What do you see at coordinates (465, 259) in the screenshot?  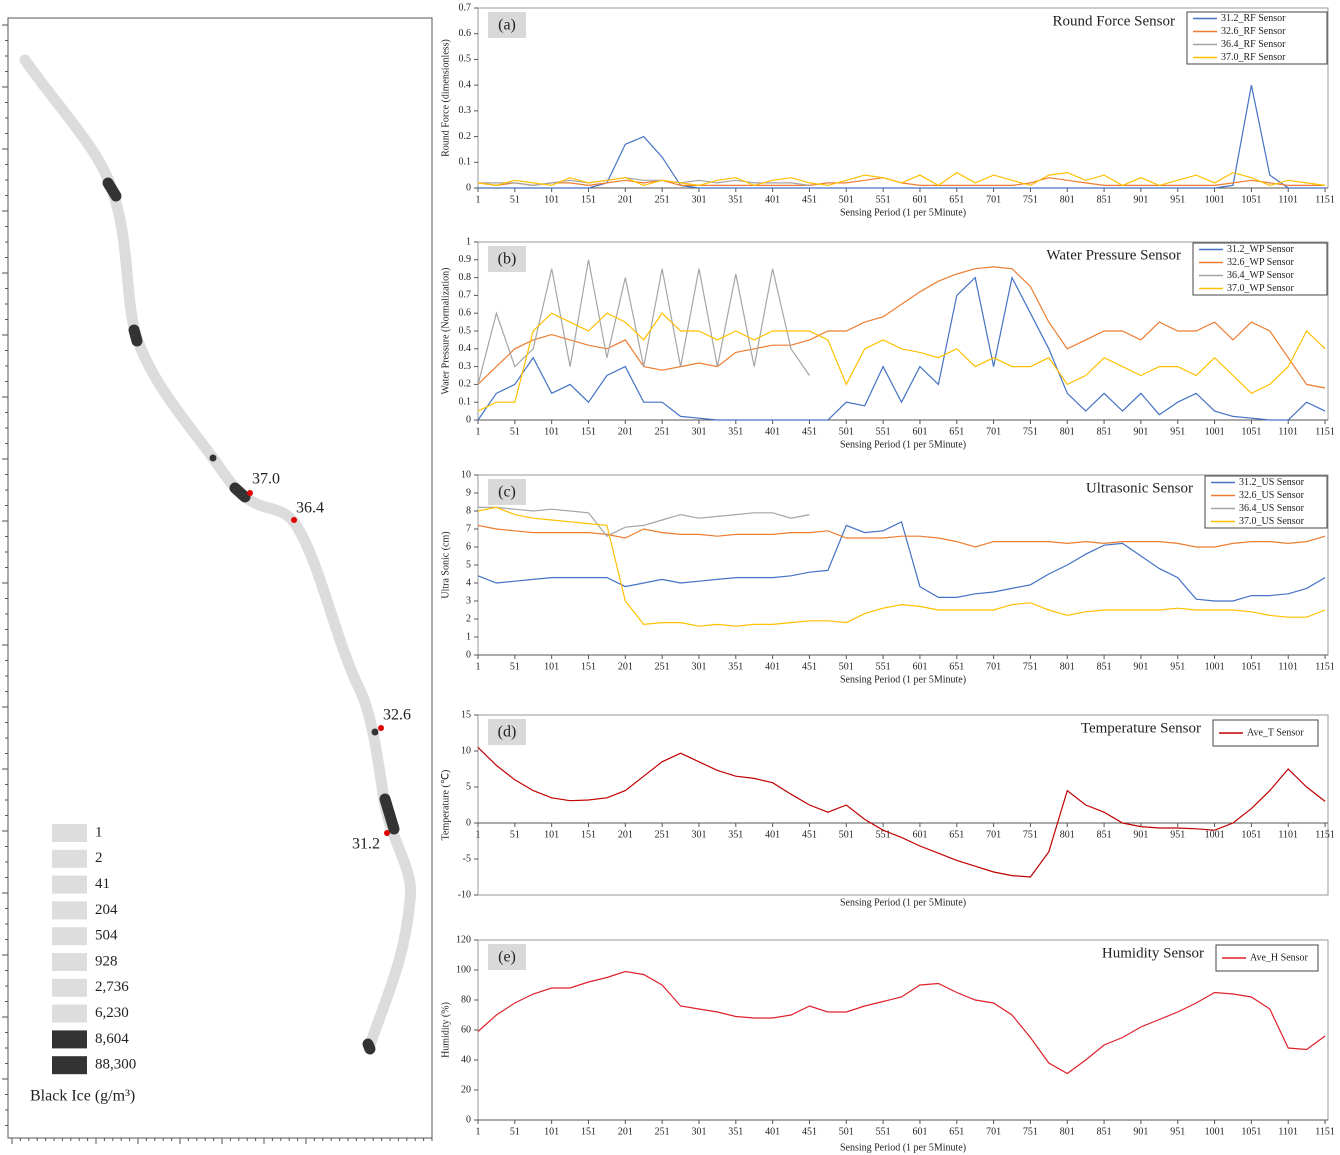 I see `y-tick-label: 0.9` at bounding box center [465, 259].